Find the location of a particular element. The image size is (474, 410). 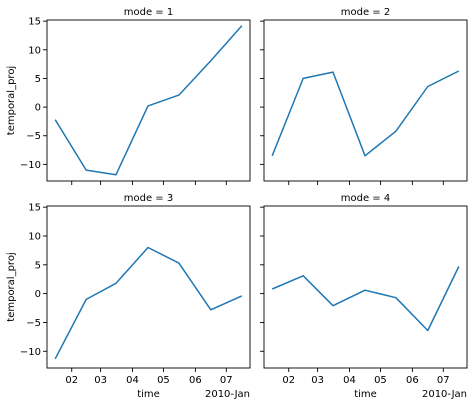

panel-title: mode = 3 is located at coordinates (148, 198).